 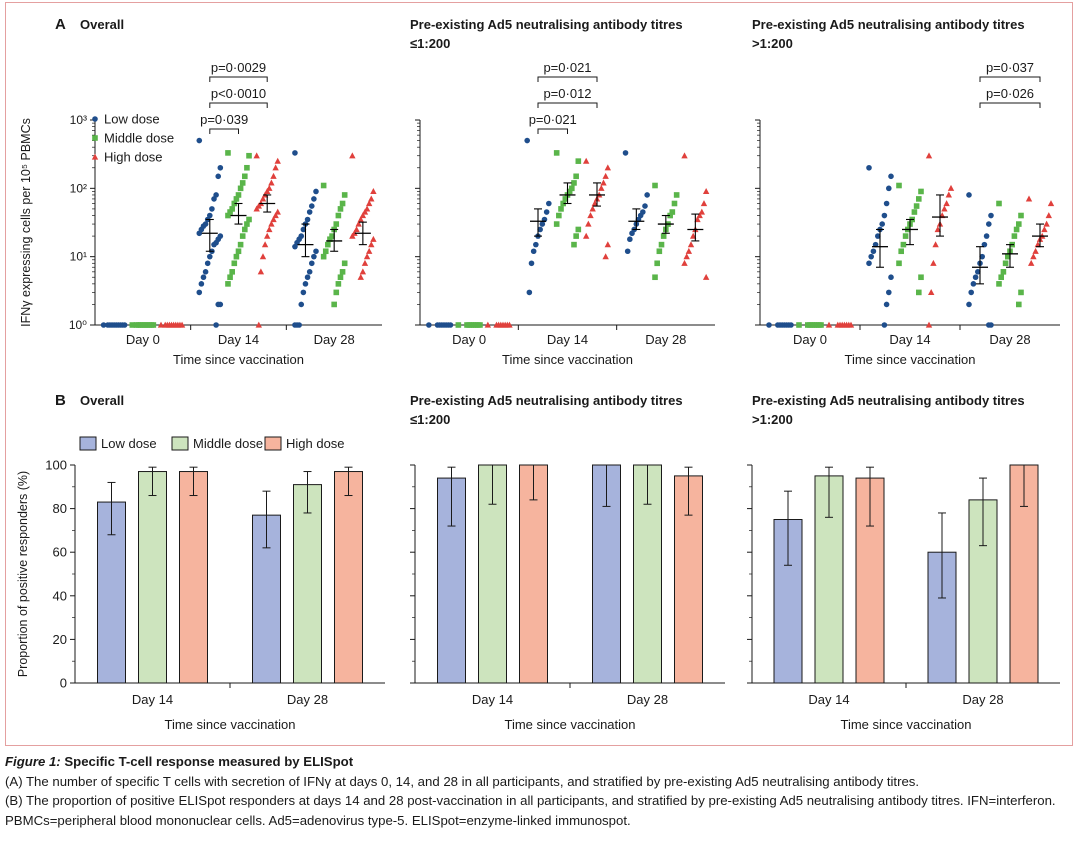 I want to click on legend-swatch, so click(x=88, y=443).